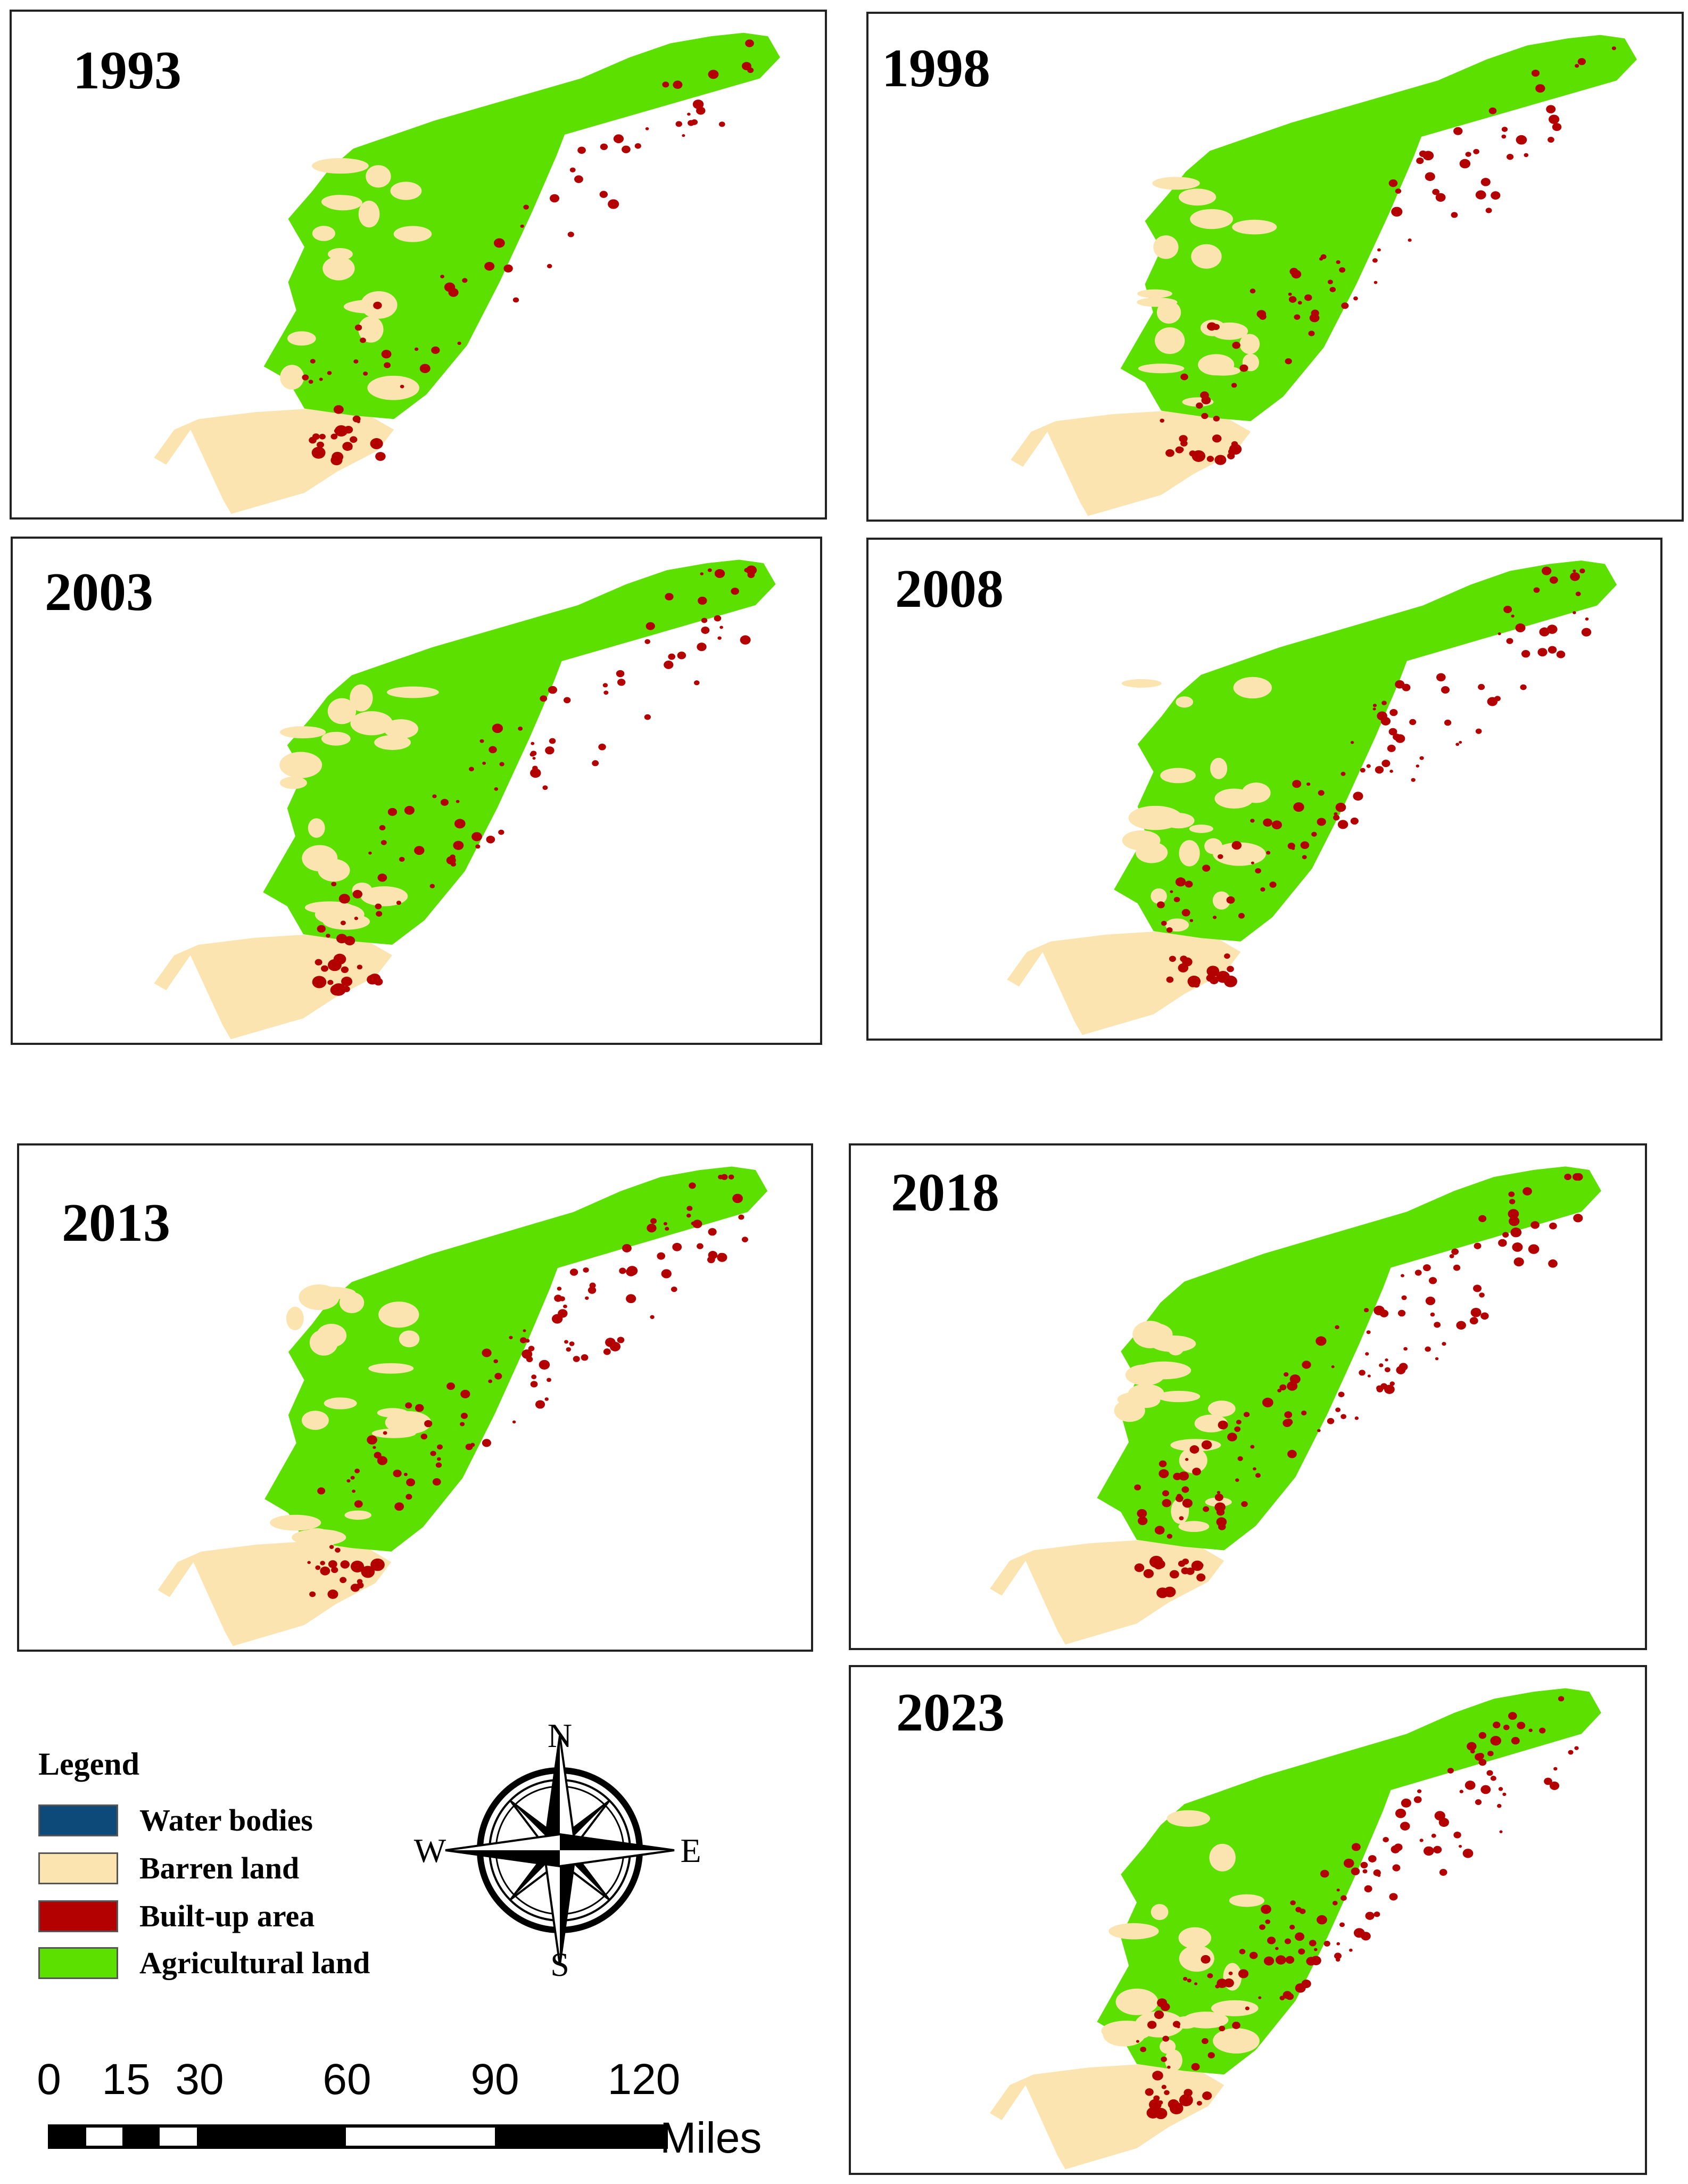  Describe the element at coordinates (199, 2079) in the screenshot. I see `scale-tick-label: 30` at that location.